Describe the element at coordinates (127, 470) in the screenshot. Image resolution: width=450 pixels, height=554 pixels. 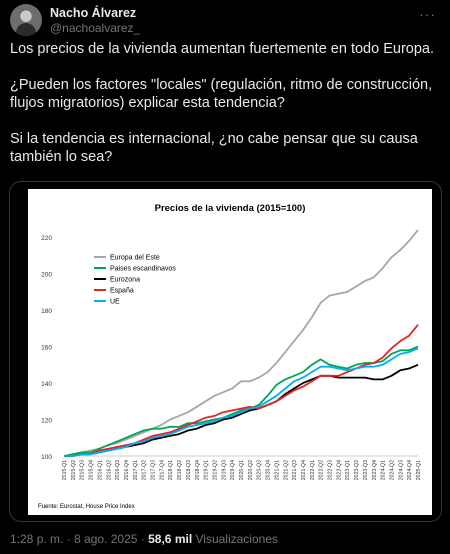
I see `x-tick-label: 2016-Q4` at that location.